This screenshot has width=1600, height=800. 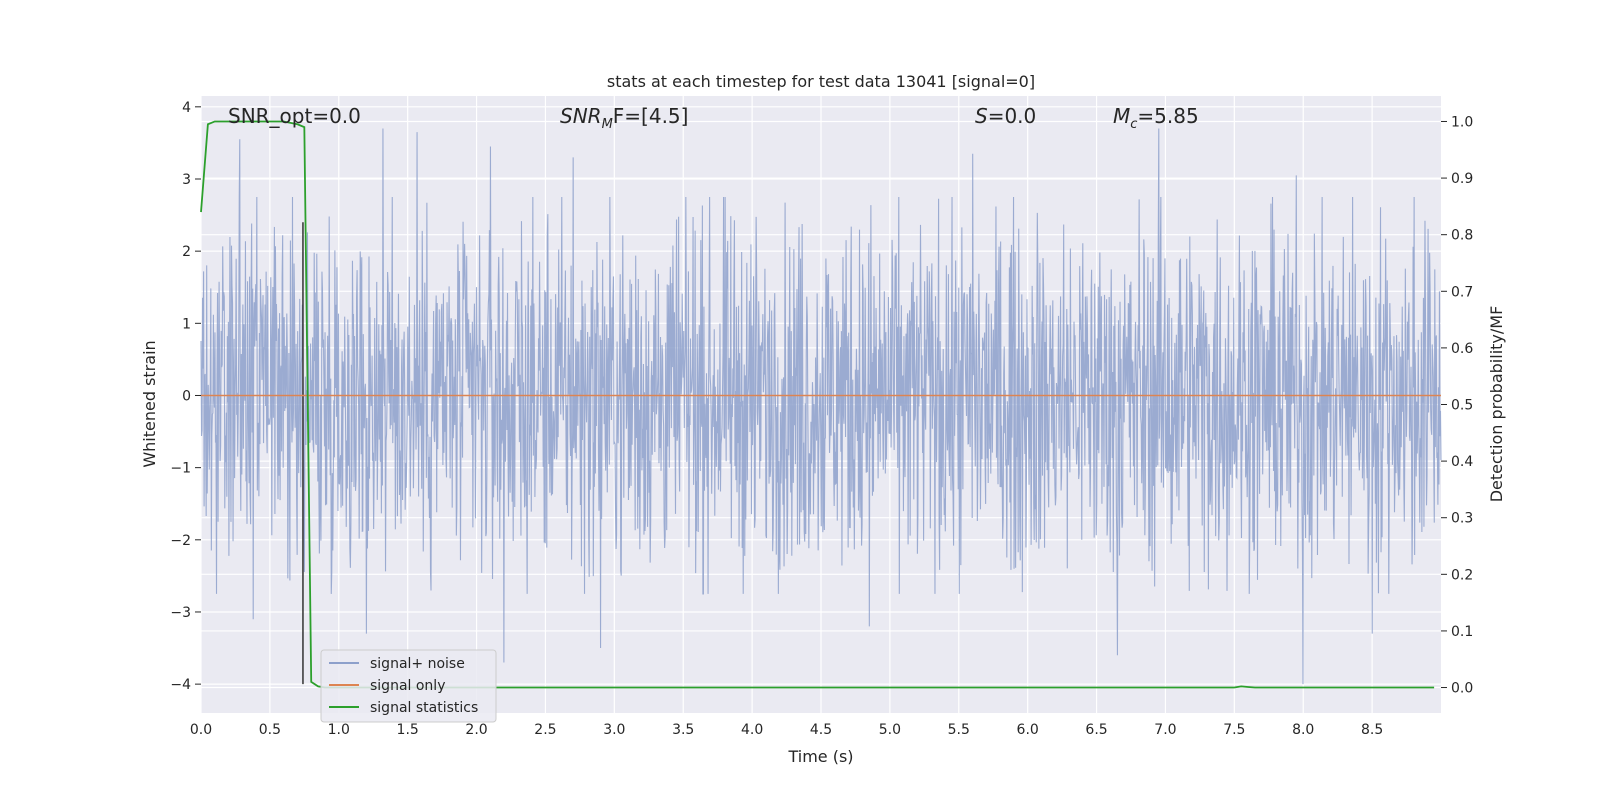 What do you see at coordinates (186, 252) in the screenshot?
I see `y-tick-label: 2` at bounding box center [186, 252].